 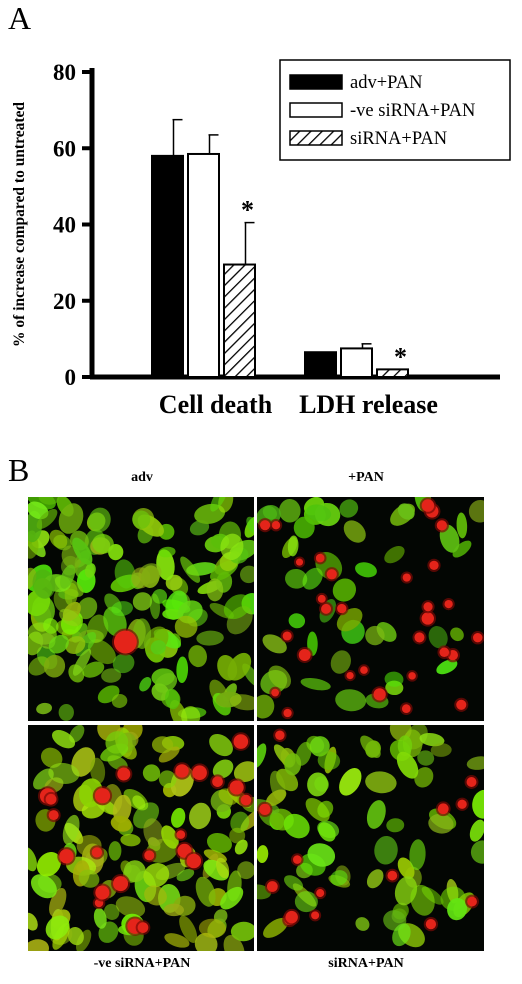 What do you see at coordinates (366, 477) in the screenshot?
I see `micrograph-label-pan: +PAN` at bounding box center [366, 477].